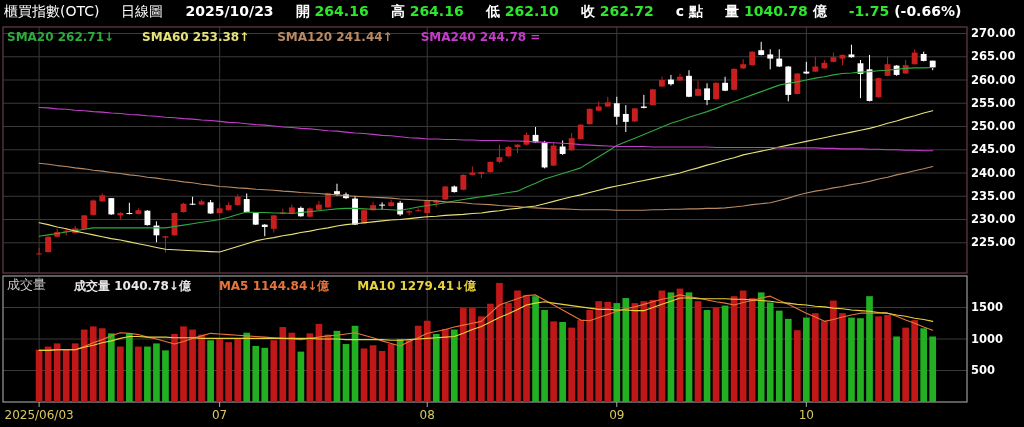 Image resolution: width=1024 pixels, height=427 pixels. What do you see at coordinates (229, 11) in the screenshot?
I see `header: 2025/10/23` at bounding box center [229, 11].